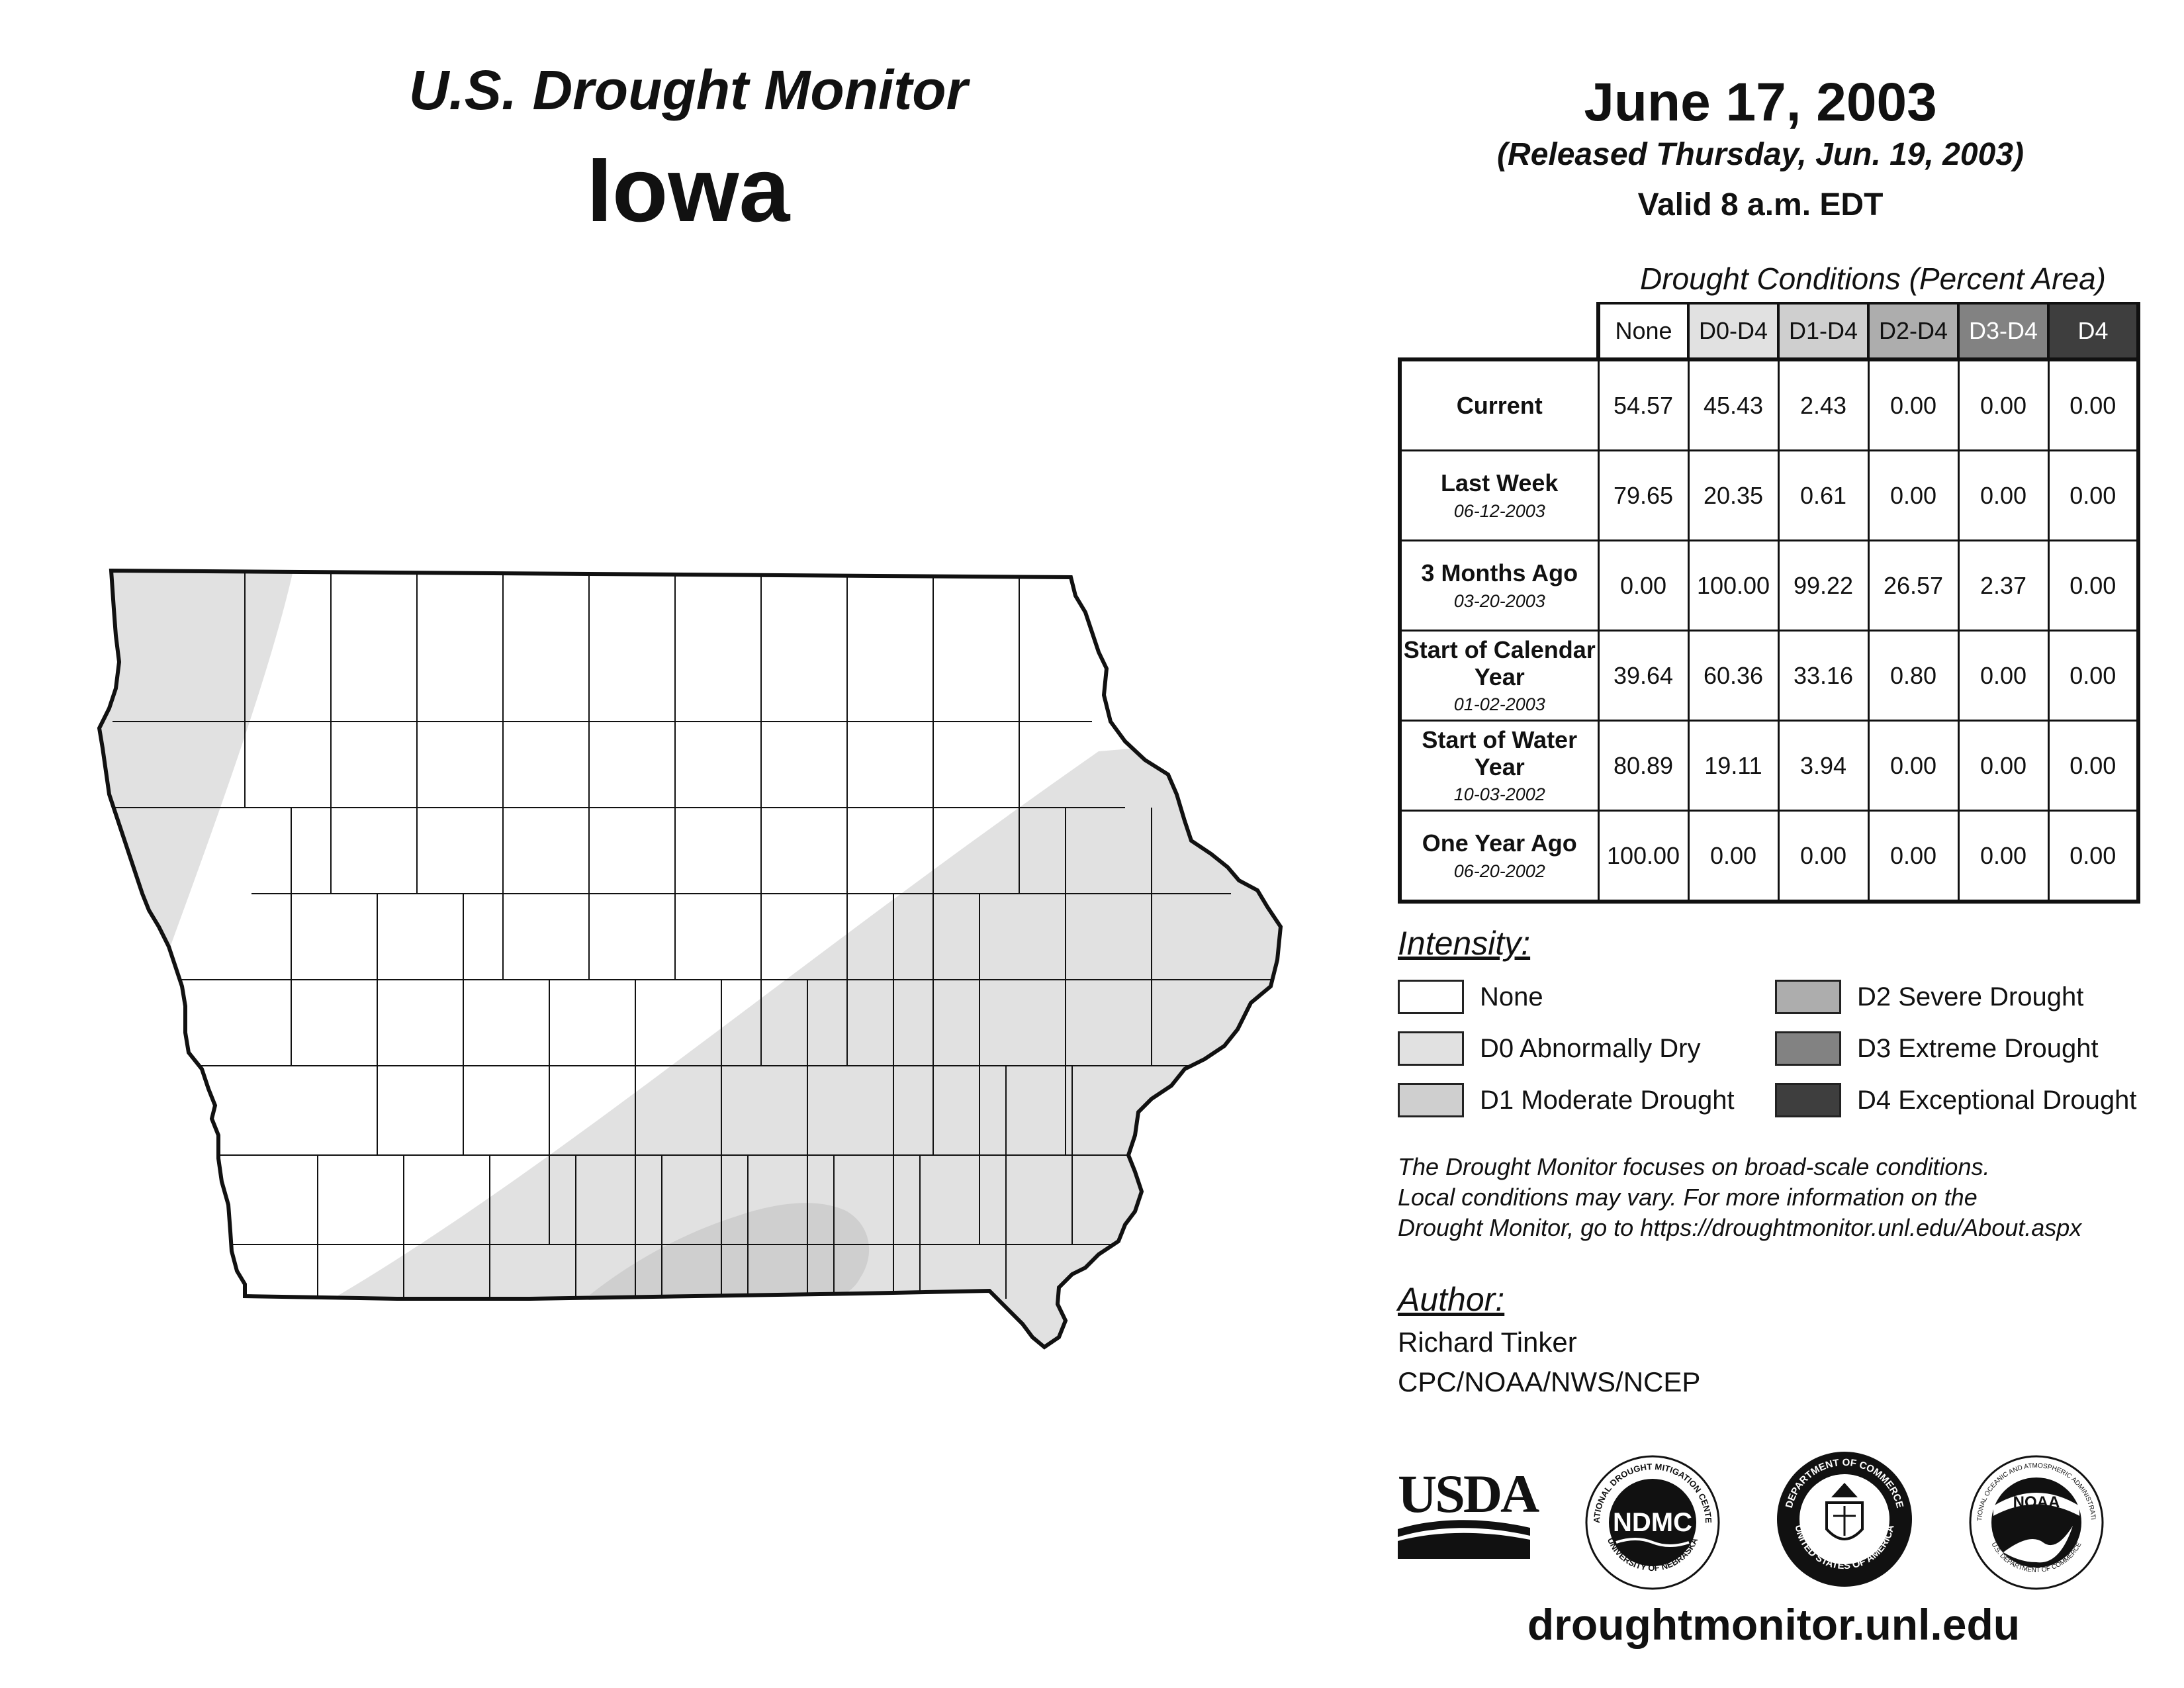 The width and height of the screenshot is (2184, 1688). I want to click on table-cell: 3.94, so click(1823, 766).